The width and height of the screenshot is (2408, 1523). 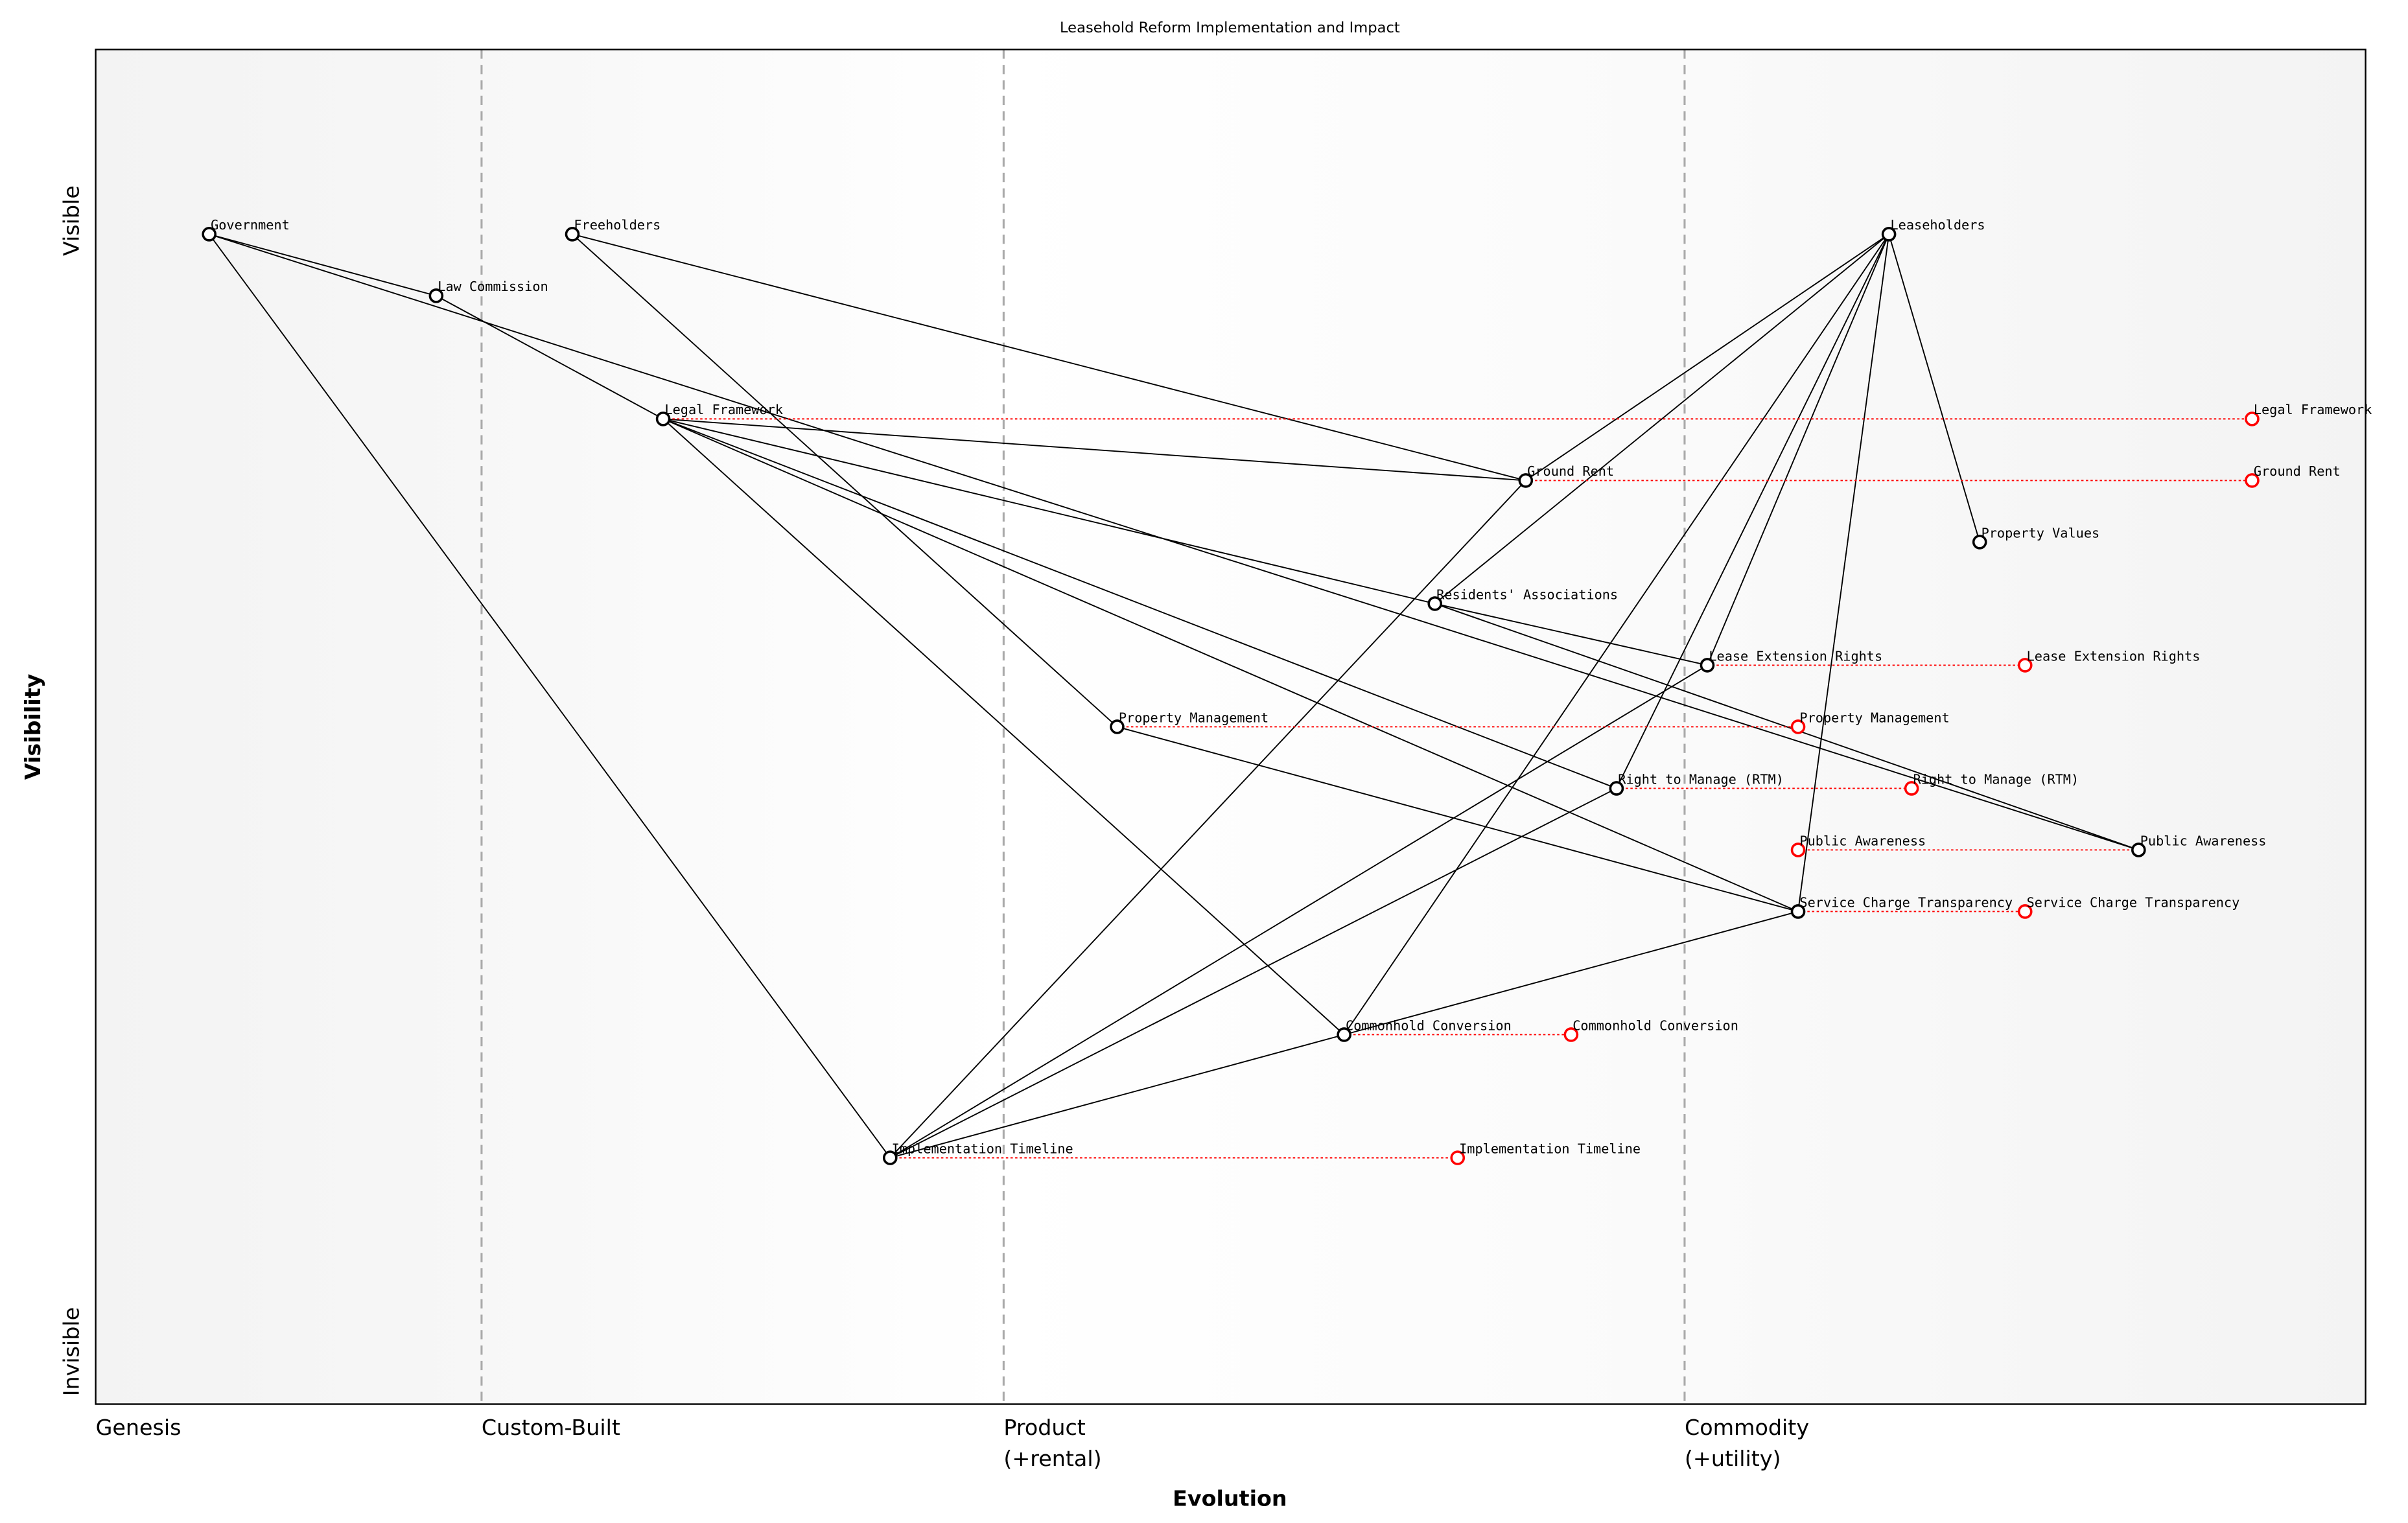 What do you see at coordinates (1117, 726) in the screenshot?
I see `node-property-management` at bounding box center [1117, 726].